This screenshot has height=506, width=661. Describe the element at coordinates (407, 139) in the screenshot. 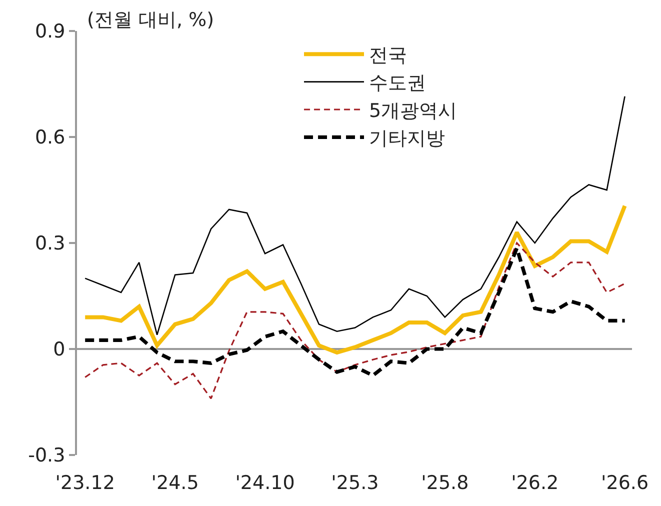

I see `legend-label: 기타지방` at that location.